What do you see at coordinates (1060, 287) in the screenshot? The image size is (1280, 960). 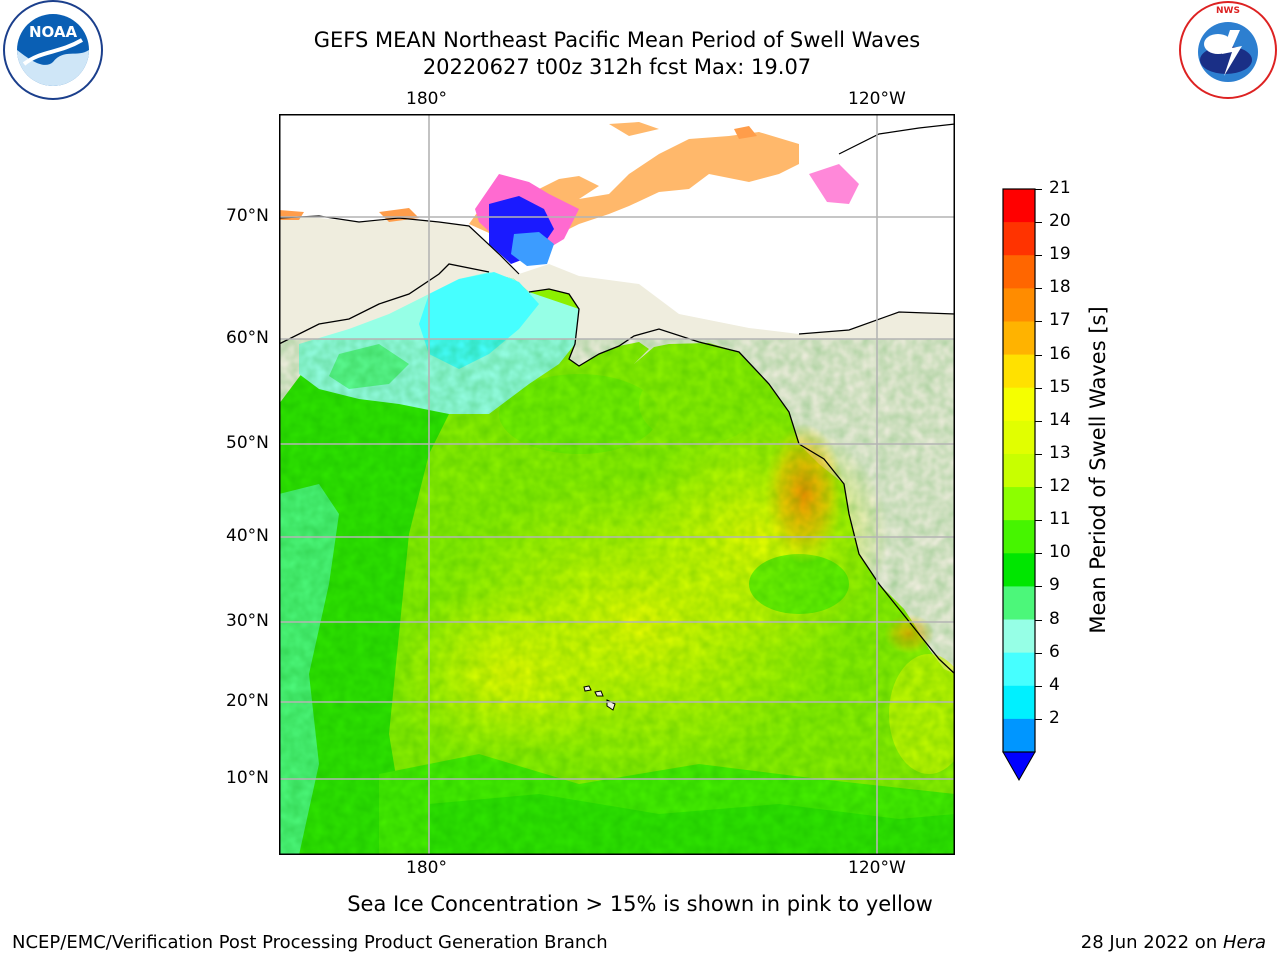 I see `colorbar-tick-label: 18` at bounding box center [1060, 287].